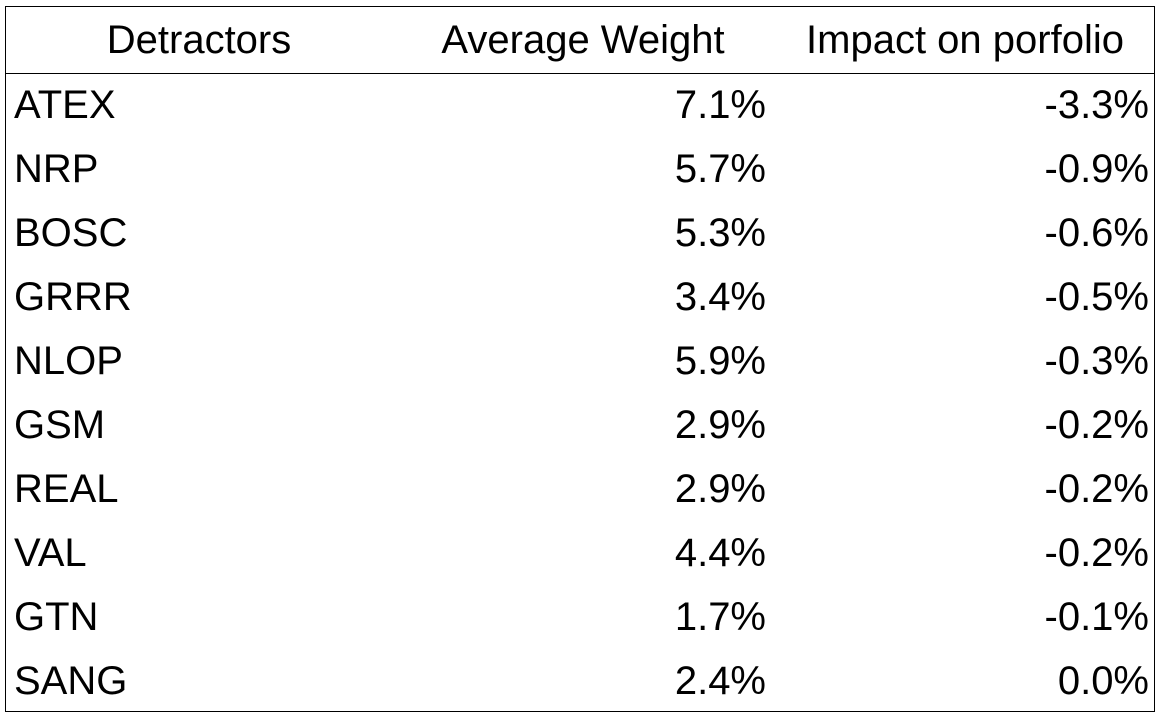 This screenshot has height=719, width=1162. What do you see at coordinates (720, 552) in the screenshot?
I see `table-cell: 4.4%` at bounding box center [720, 552].